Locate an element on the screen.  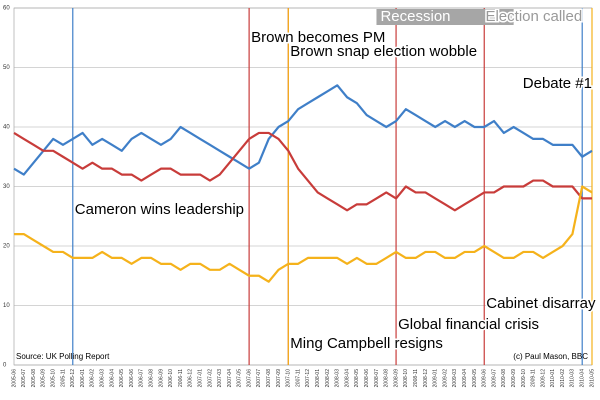
x-tick-label: 2008-11 is located at coordinates (416, 378).